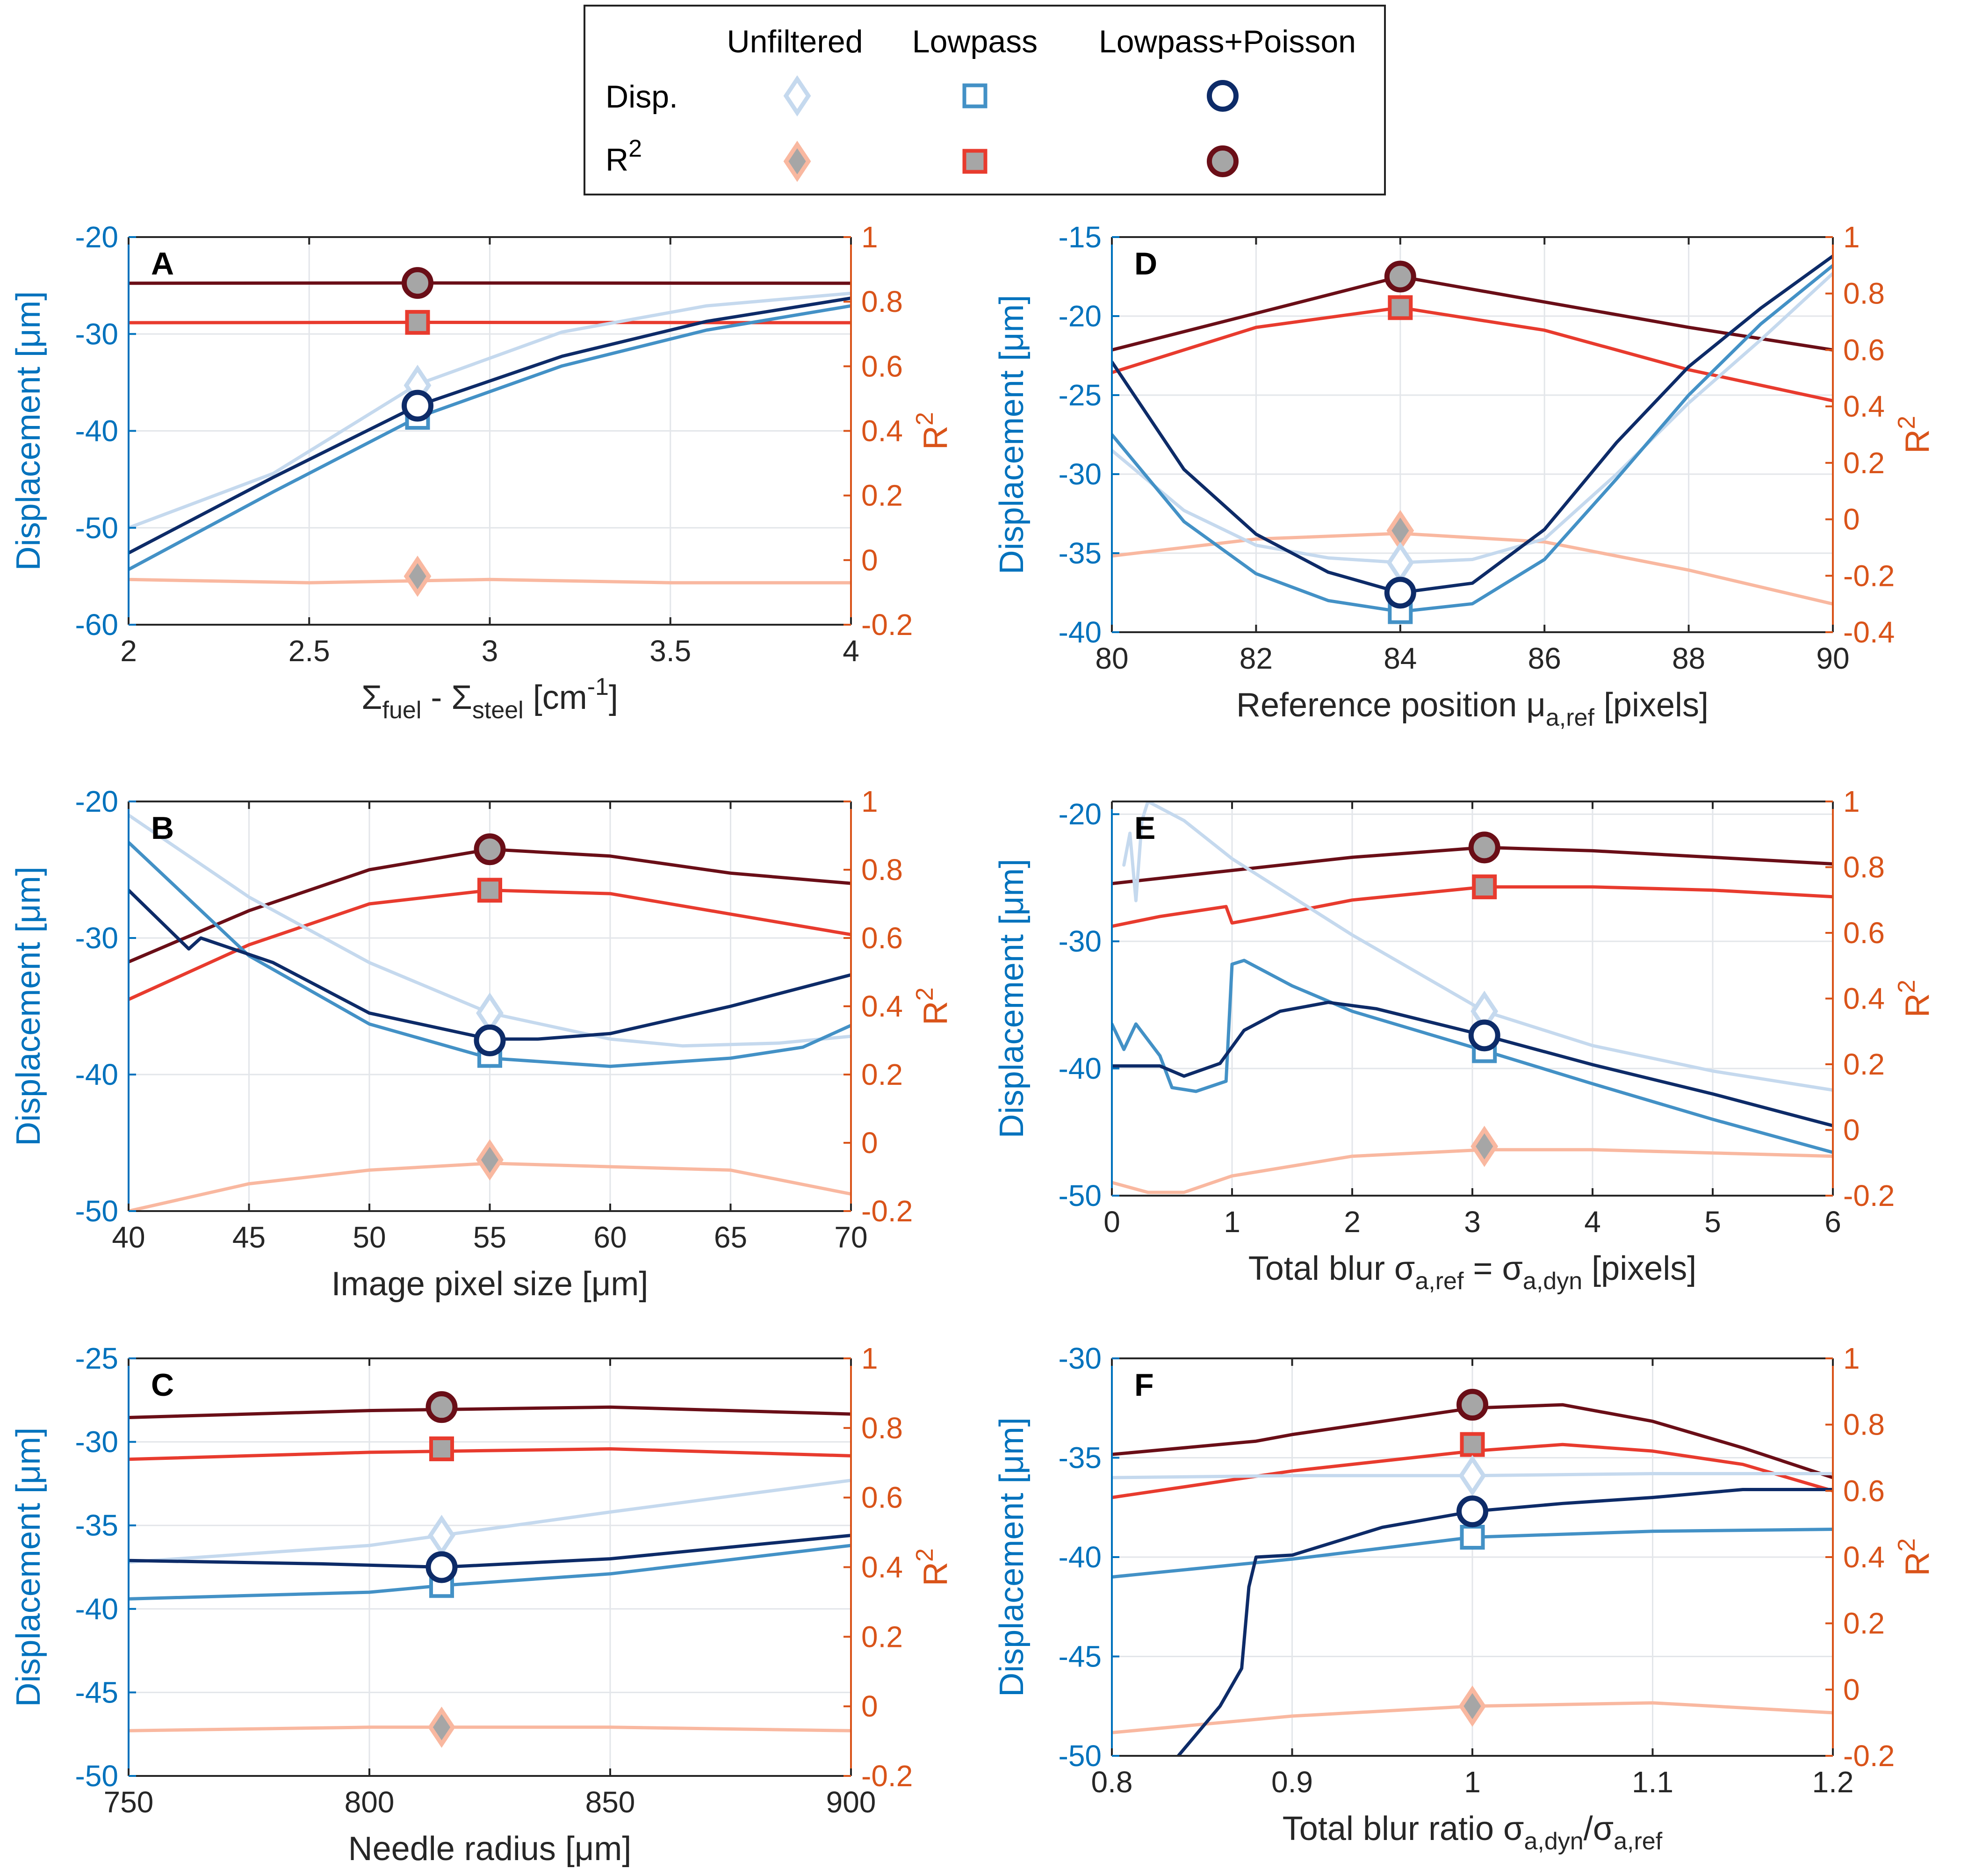 The width and height of the screenshot is (1968, 1876). Describe the element at coordinates (1223, 161) in the screenshot. I see `legend-marker-r2-poisson` at that location.